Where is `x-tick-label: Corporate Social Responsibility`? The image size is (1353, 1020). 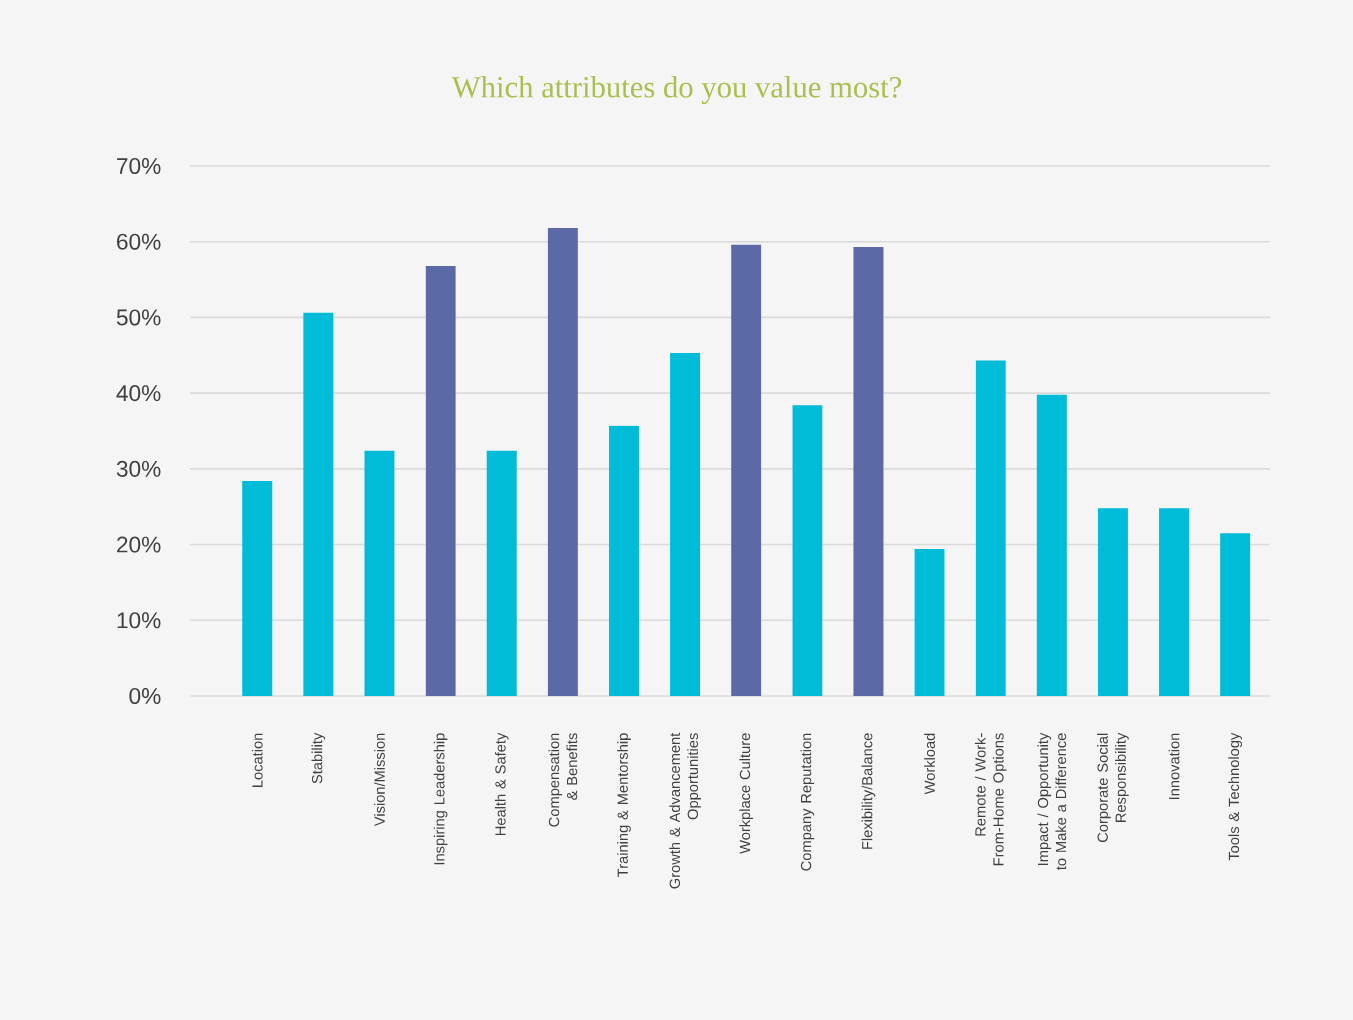 x-tick-label: Corporate Social Responsibility is located at coordinates (1113, 787).